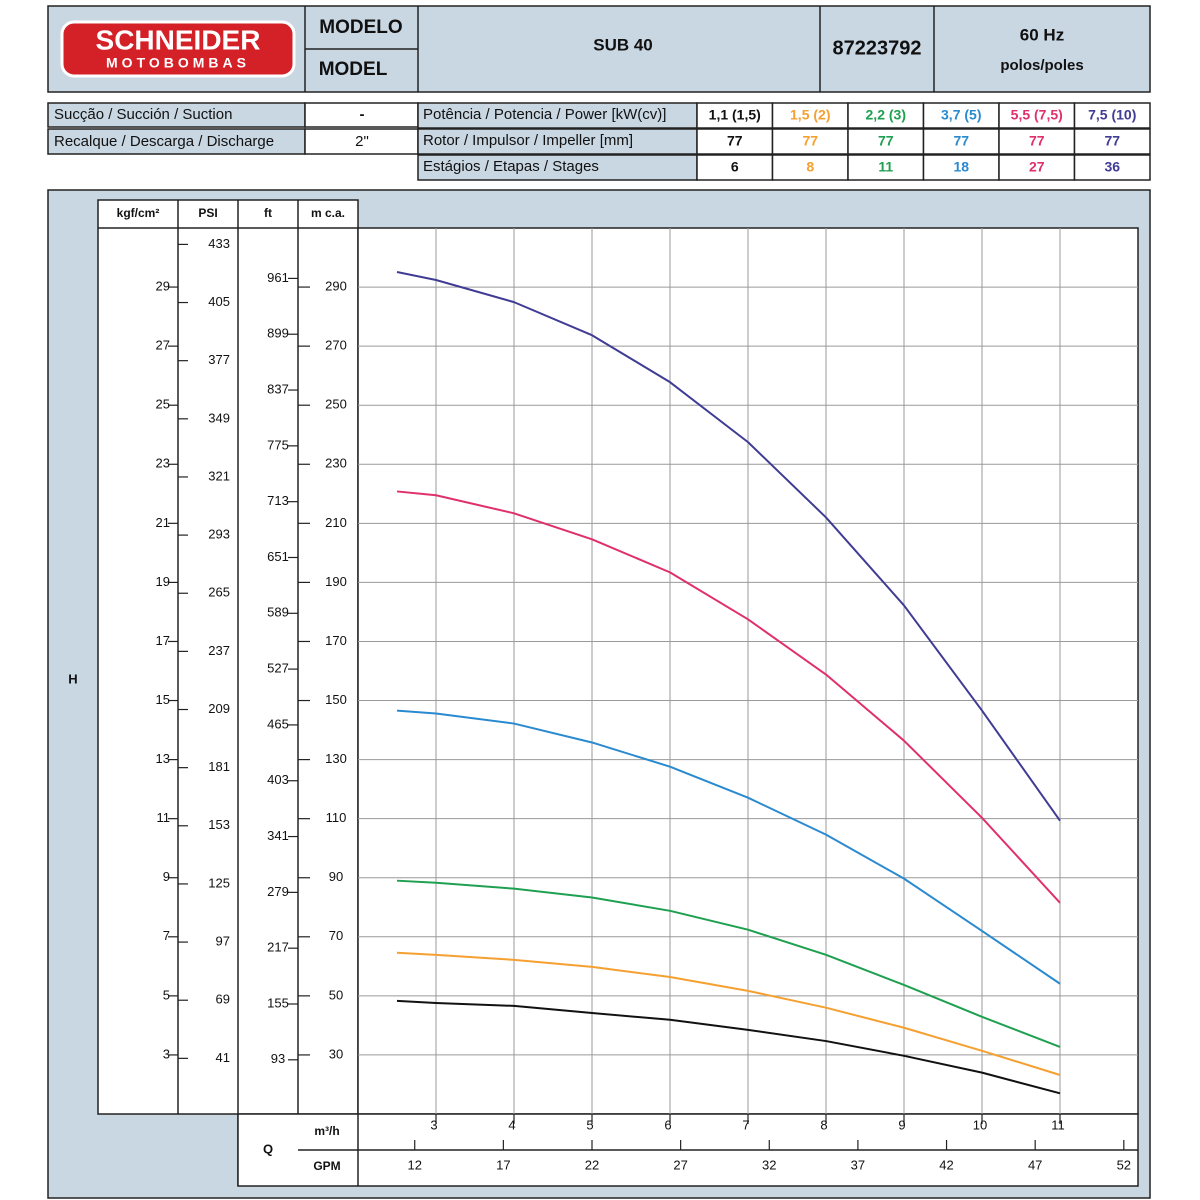  I want to click on brand-sub: MOTOBOMBAS, so click(178, 63).